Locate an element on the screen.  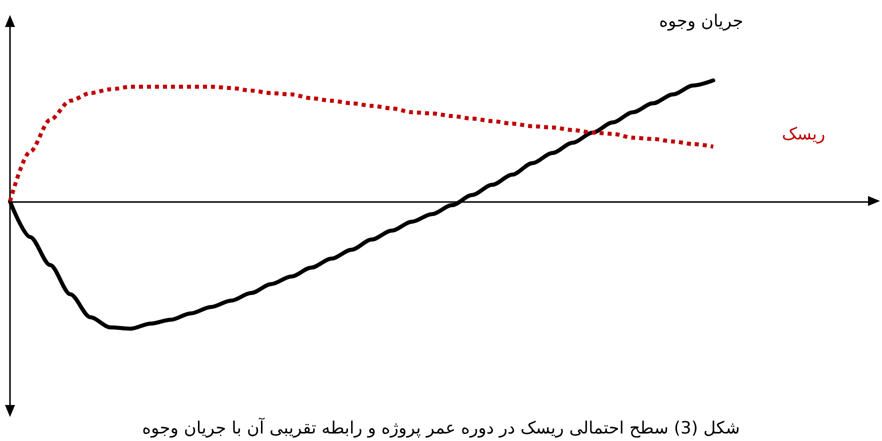
text: ریسک is located at coordinates (804, 134).